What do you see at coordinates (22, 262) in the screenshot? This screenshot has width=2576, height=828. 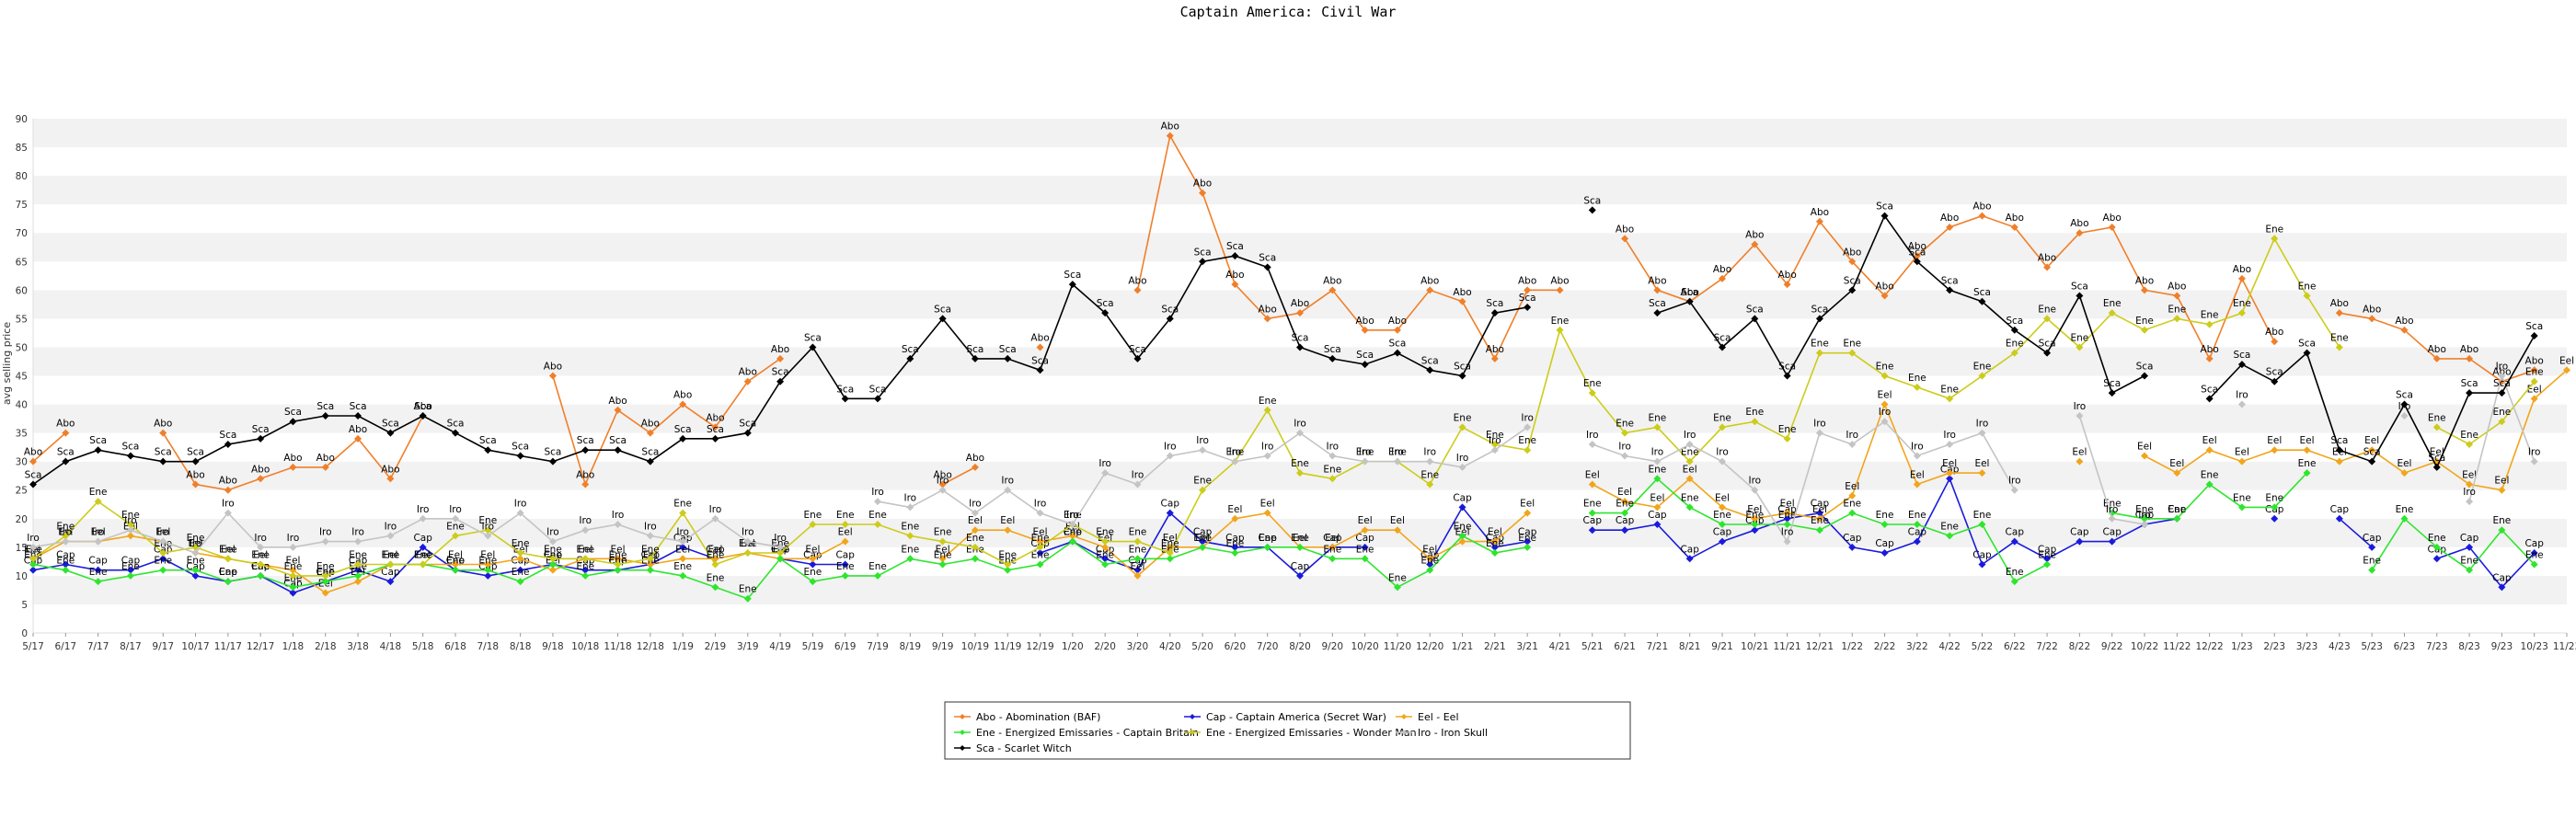 I see `y-tick-label: 65` at bounding box center [22, 262].